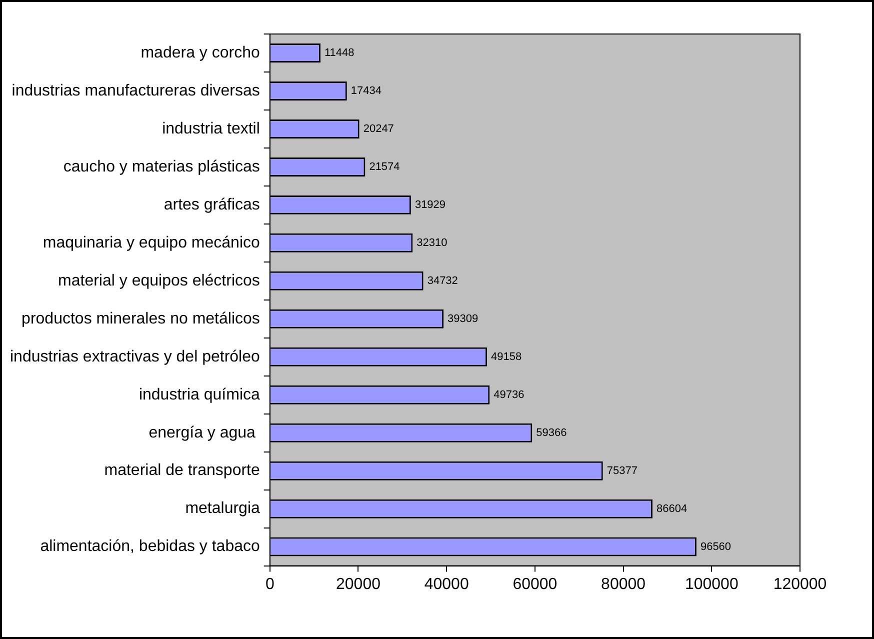 The image size is (874, 639). What do you see at coordinates (339, 53) in the screenshot?
I see `data-label: 11448` at bounding box center [339, 53].